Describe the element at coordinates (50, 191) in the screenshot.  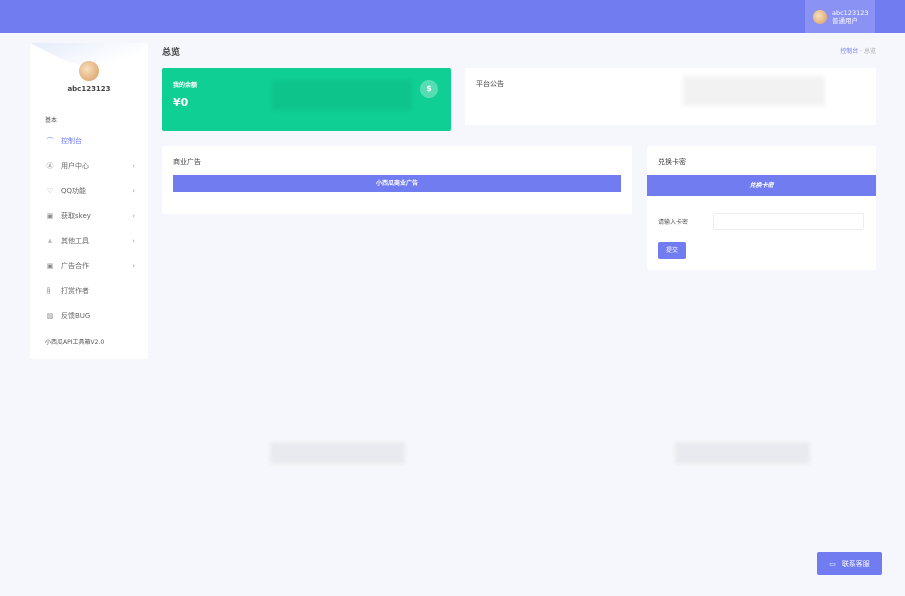
I see `shield-icon: ♡` at that location.